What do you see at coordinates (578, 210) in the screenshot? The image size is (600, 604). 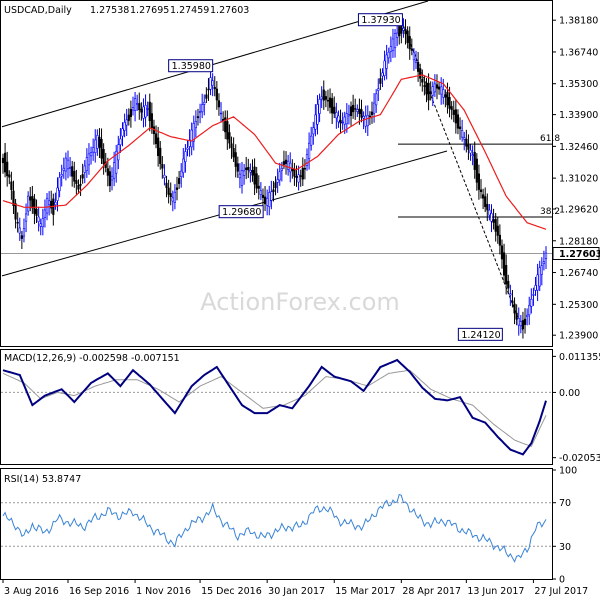 I see `price-tick-label: 1.29620` at bounding box center [578, 210].